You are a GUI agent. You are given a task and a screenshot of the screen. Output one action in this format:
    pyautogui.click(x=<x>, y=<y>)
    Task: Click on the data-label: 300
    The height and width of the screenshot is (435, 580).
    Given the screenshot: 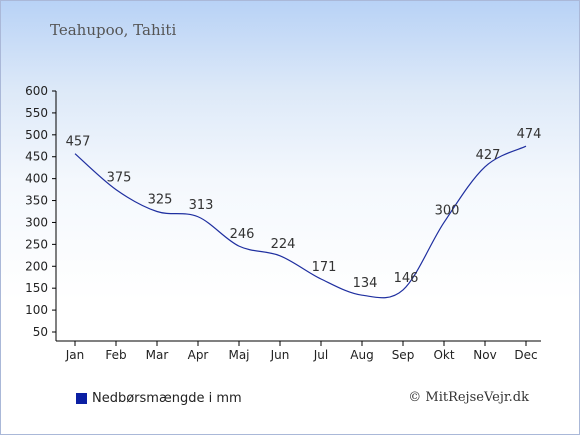 What is the action you would take?
    pyautogui.click(x=447, y=210)
    